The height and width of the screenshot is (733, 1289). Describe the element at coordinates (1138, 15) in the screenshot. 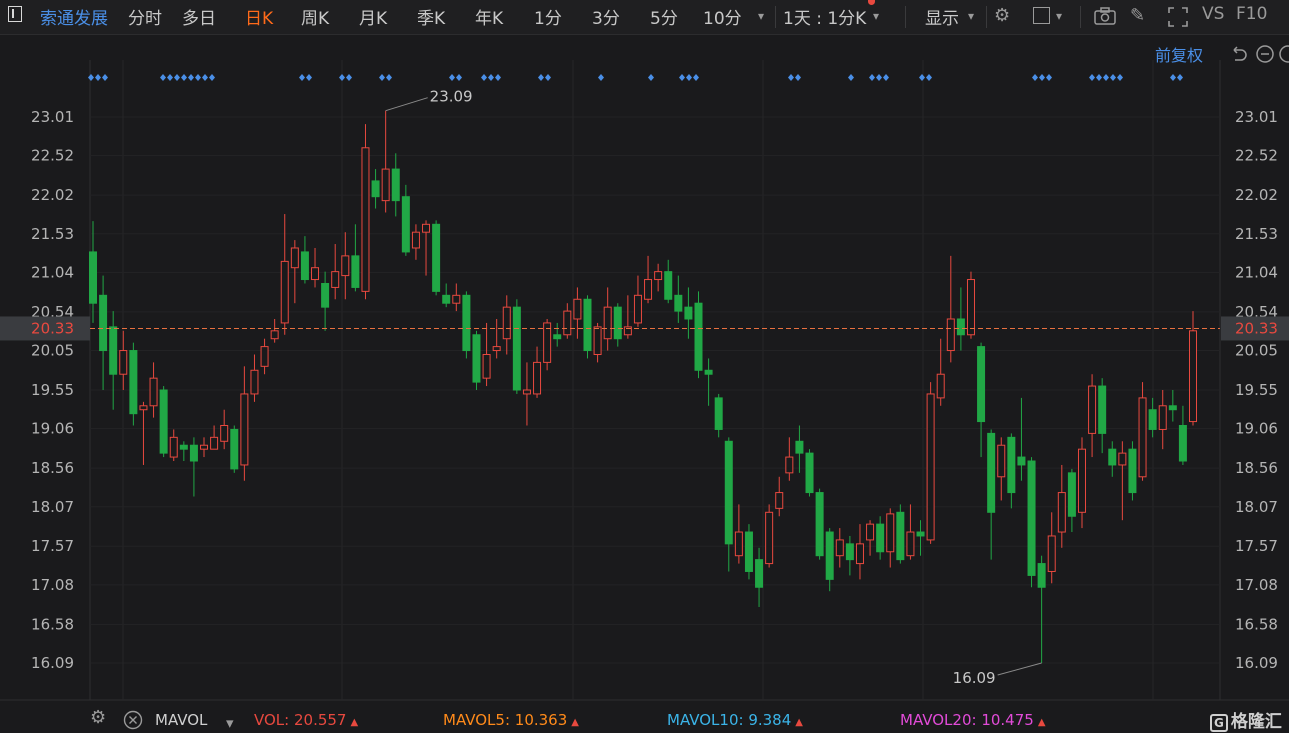

I see `pencil-icon: ✎` at that location.